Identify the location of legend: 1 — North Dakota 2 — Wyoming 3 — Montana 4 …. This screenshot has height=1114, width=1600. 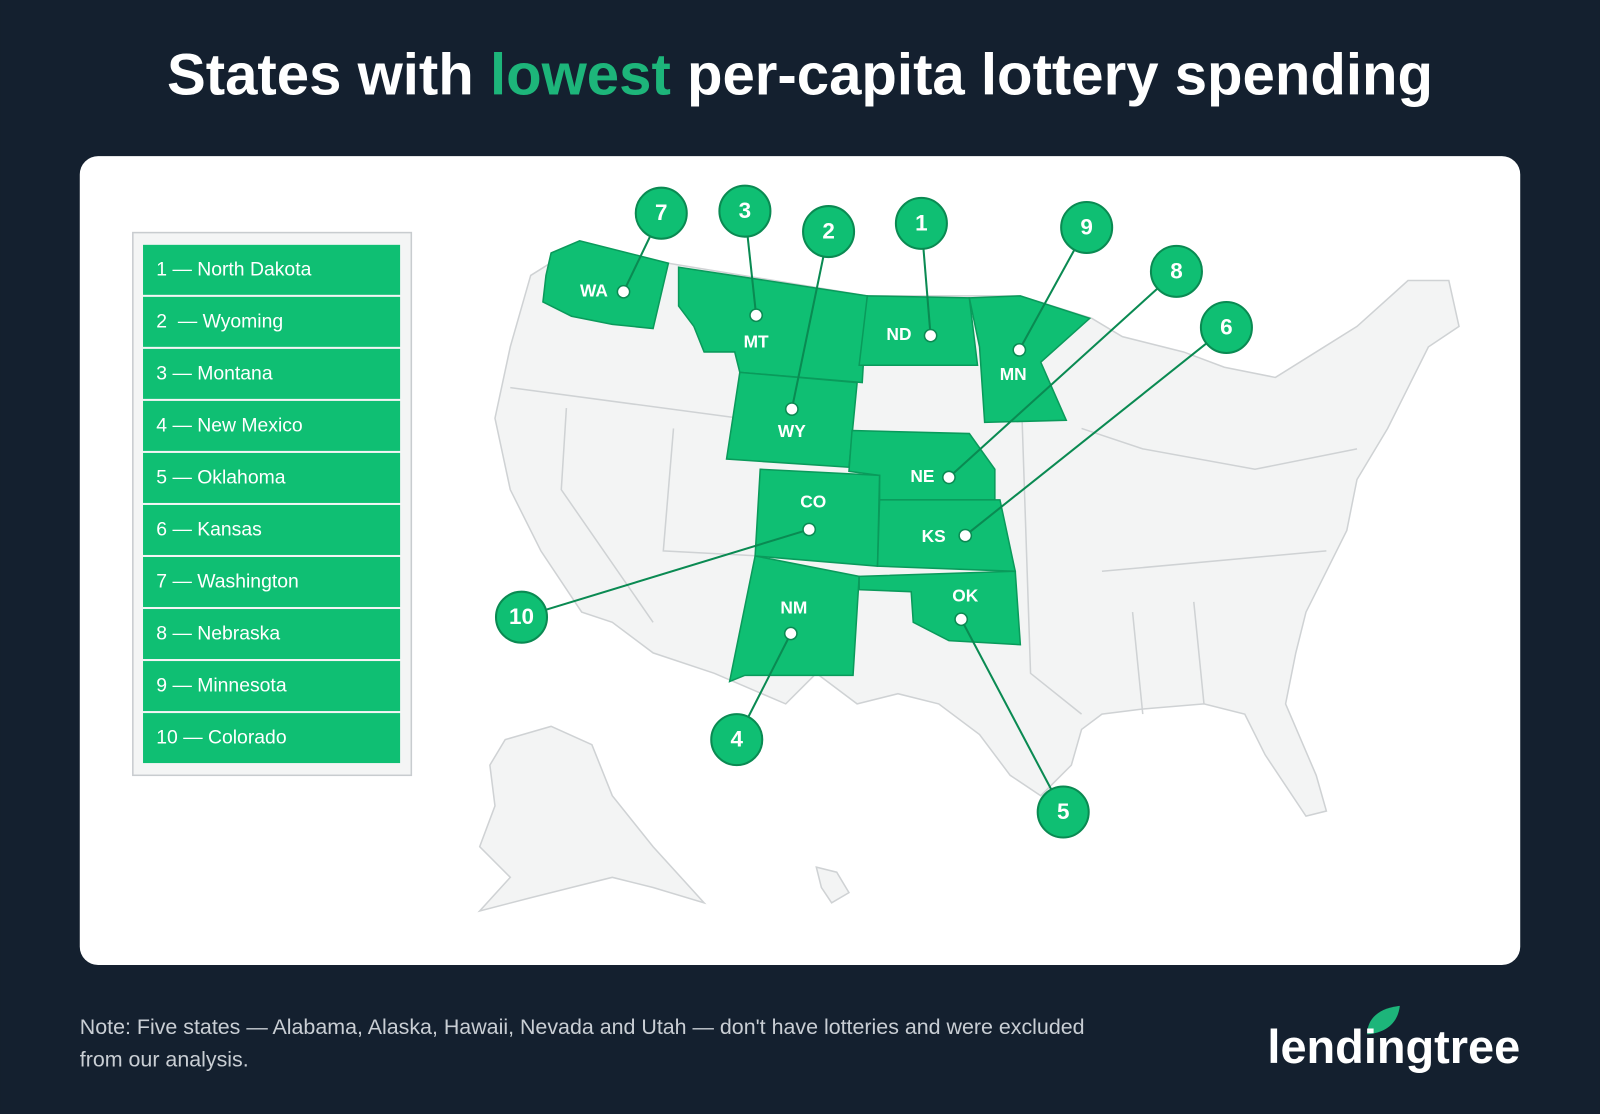
(272, 504).